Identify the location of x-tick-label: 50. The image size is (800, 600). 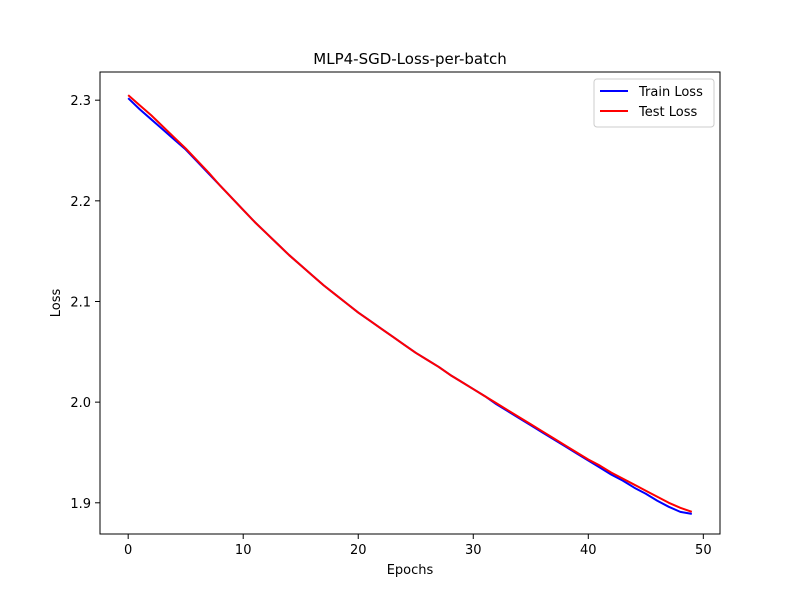
(703, 550).